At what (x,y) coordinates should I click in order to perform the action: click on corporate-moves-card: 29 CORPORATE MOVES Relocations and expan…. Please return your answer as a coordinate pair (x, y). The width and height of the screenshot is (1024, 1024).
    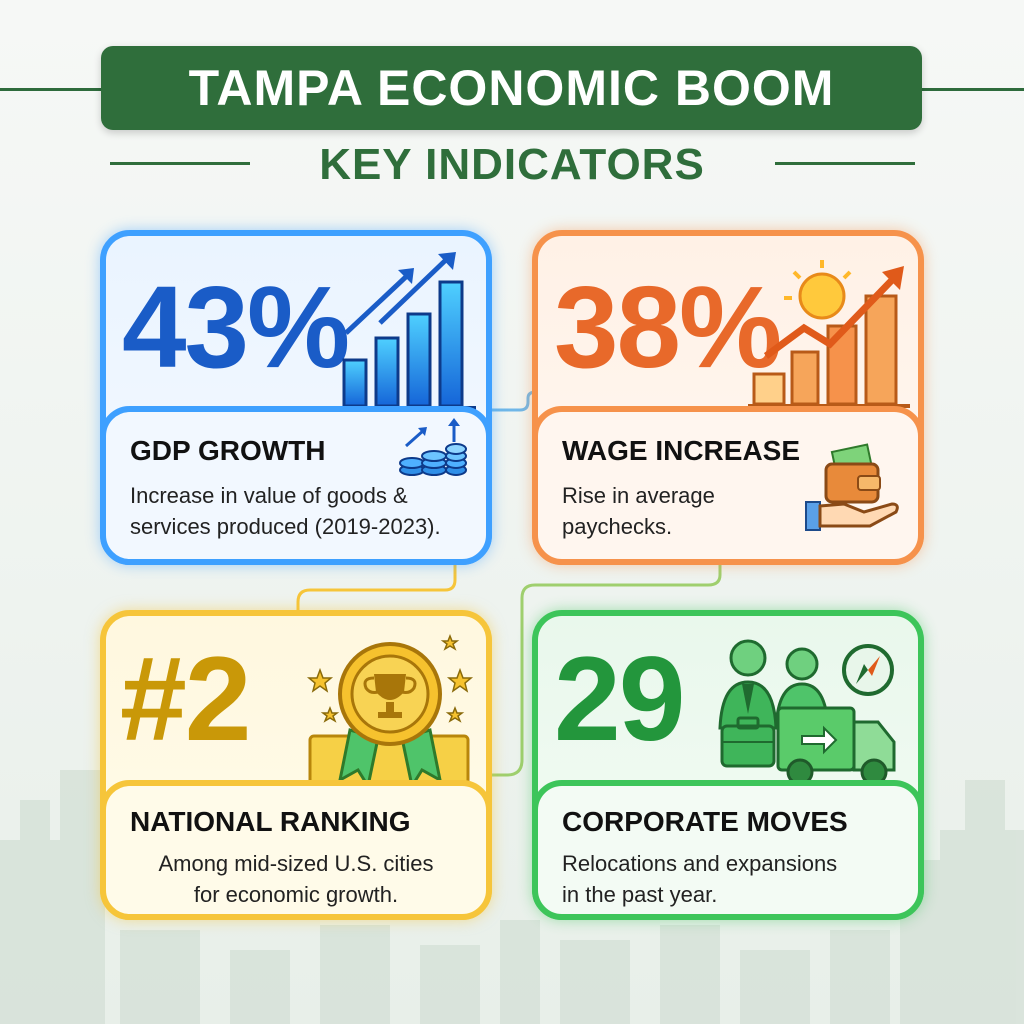
    Looking at the image, I should click on (728, 765).